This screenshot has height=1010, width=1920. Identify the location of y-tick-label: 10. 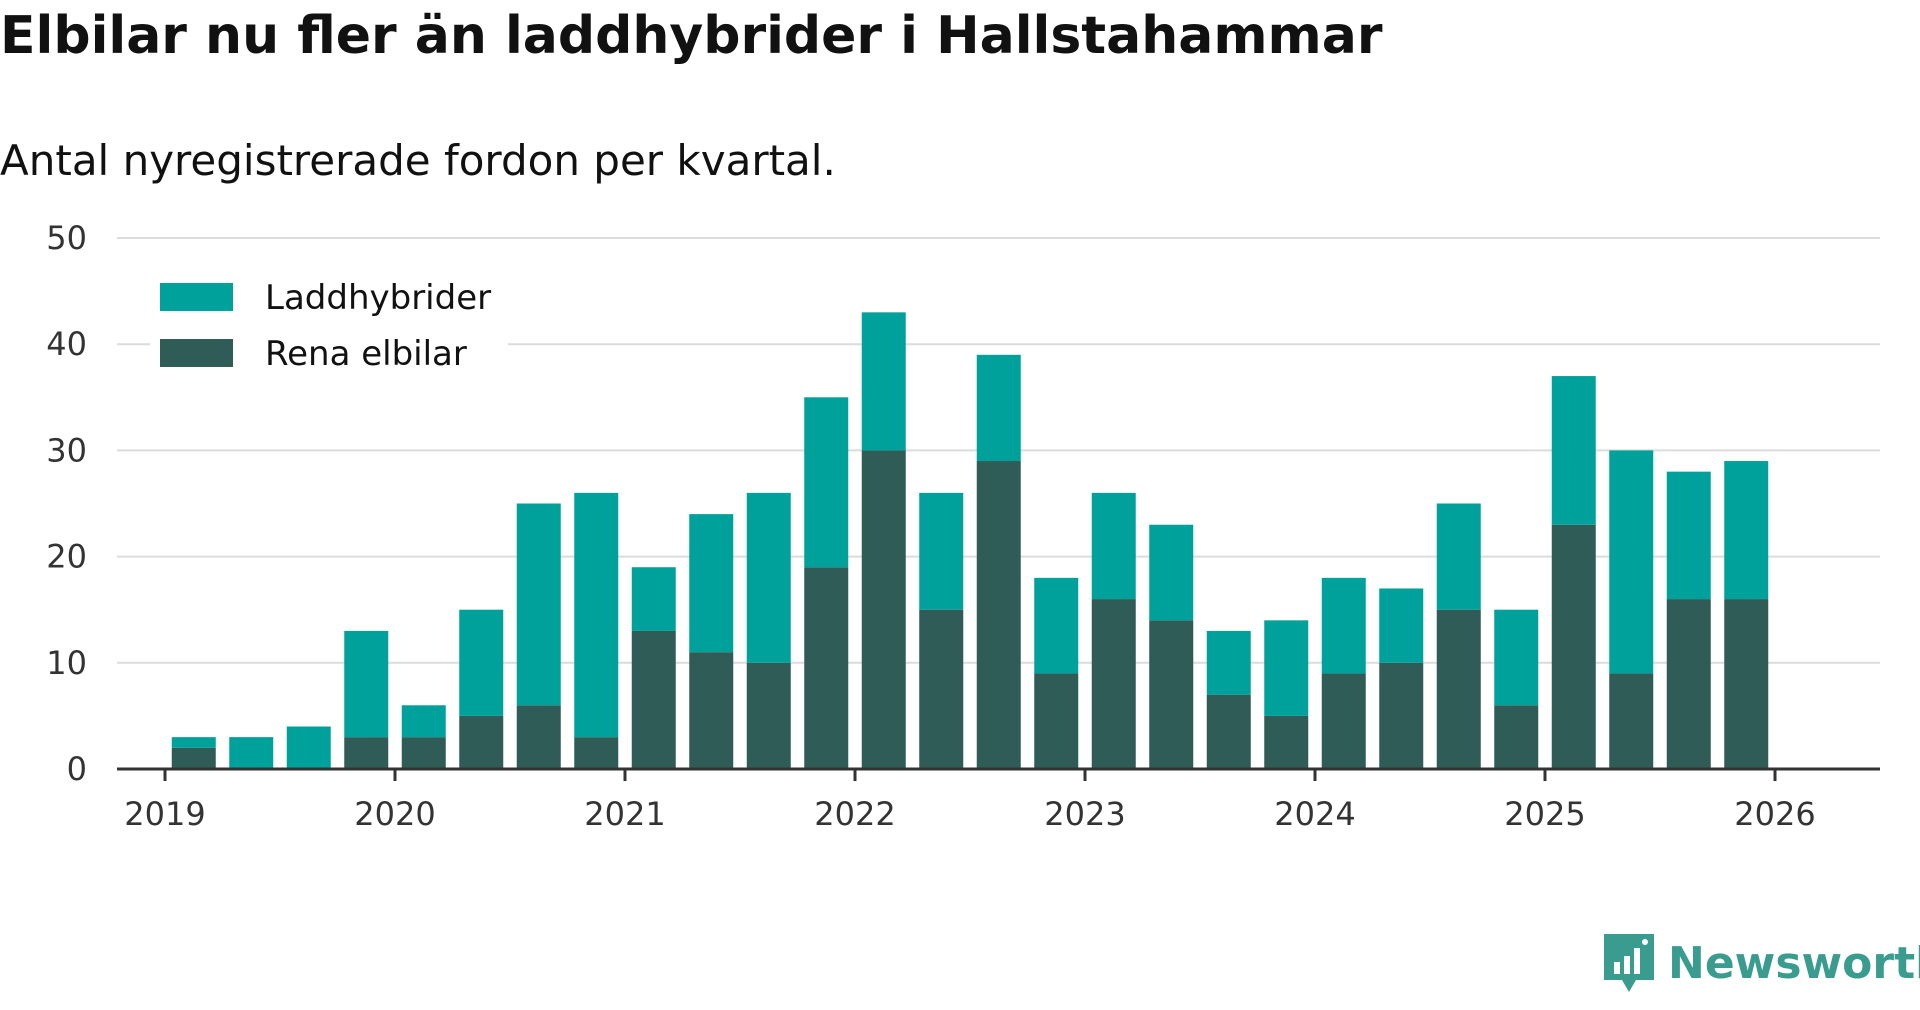
(66, 663).